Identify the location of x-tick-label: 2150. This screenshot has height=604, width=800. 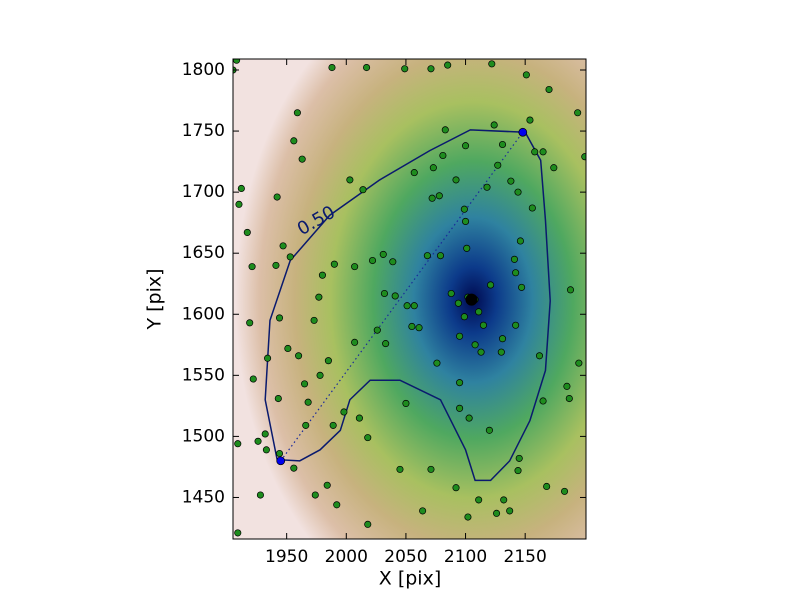
(525, 557).